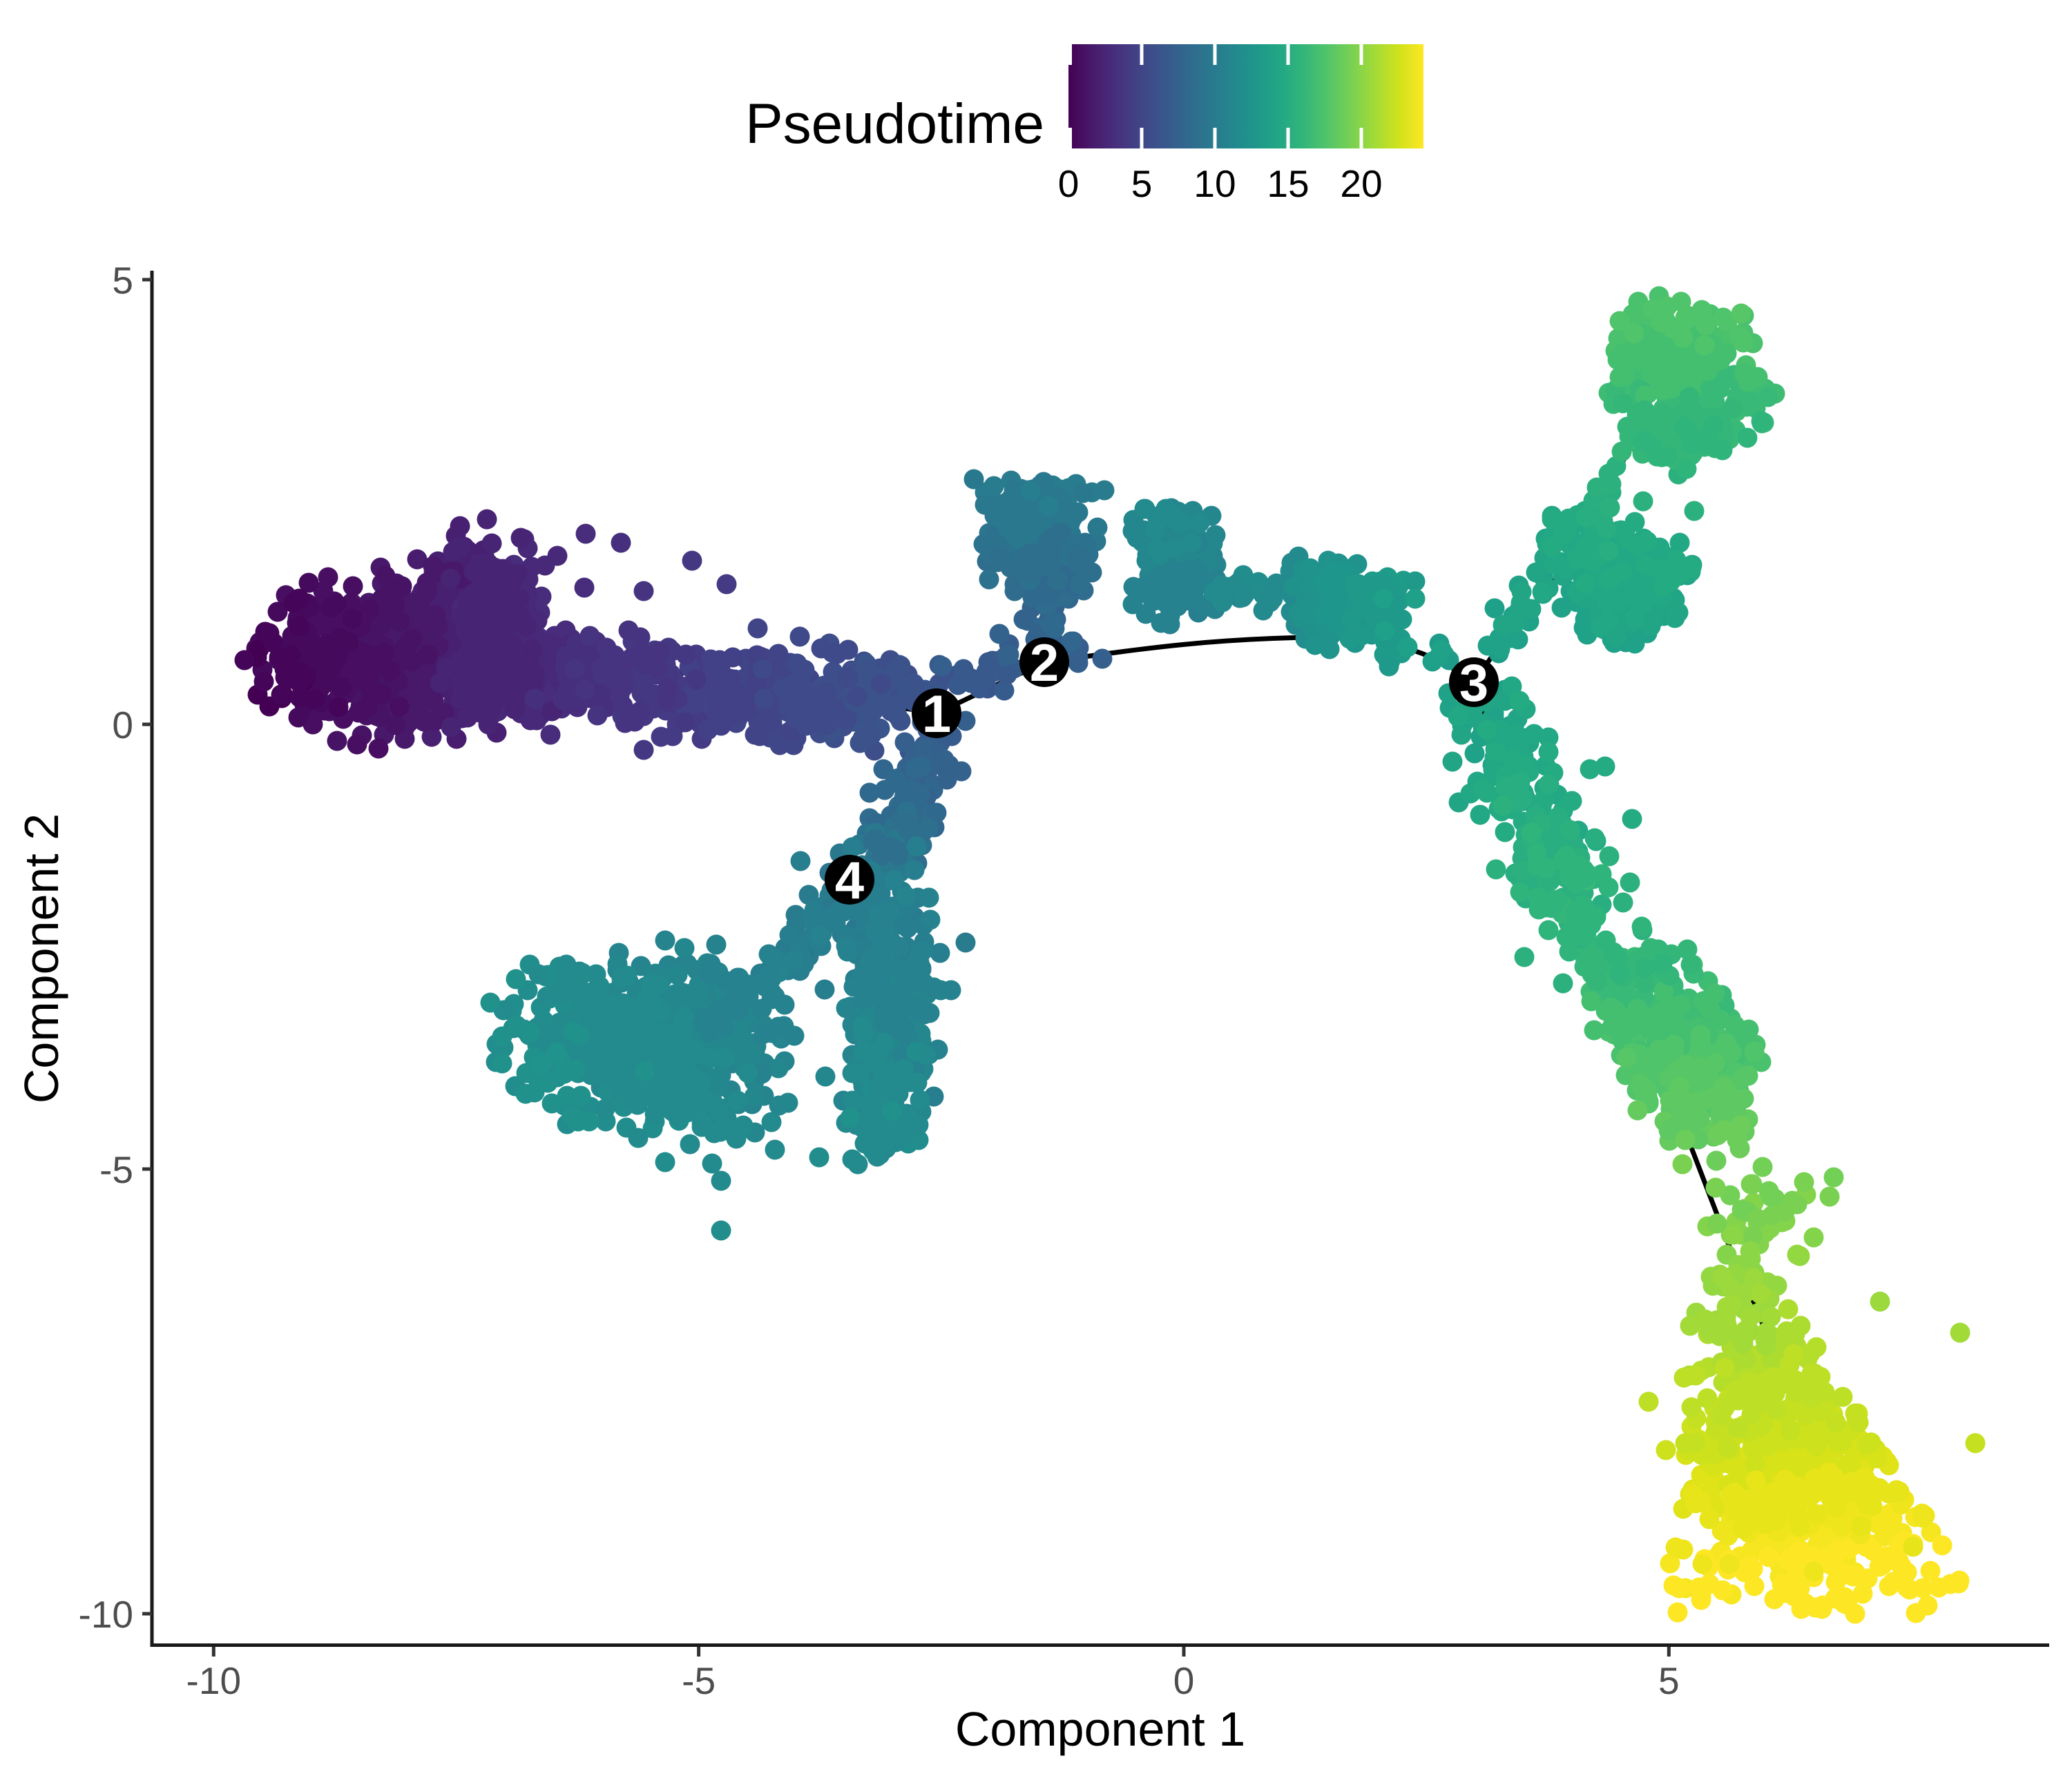  What do you see at coordinates (1100, 1729) in the screenshot?
I see `svg-text: Component 1` at bounding box center [1100, 1729].